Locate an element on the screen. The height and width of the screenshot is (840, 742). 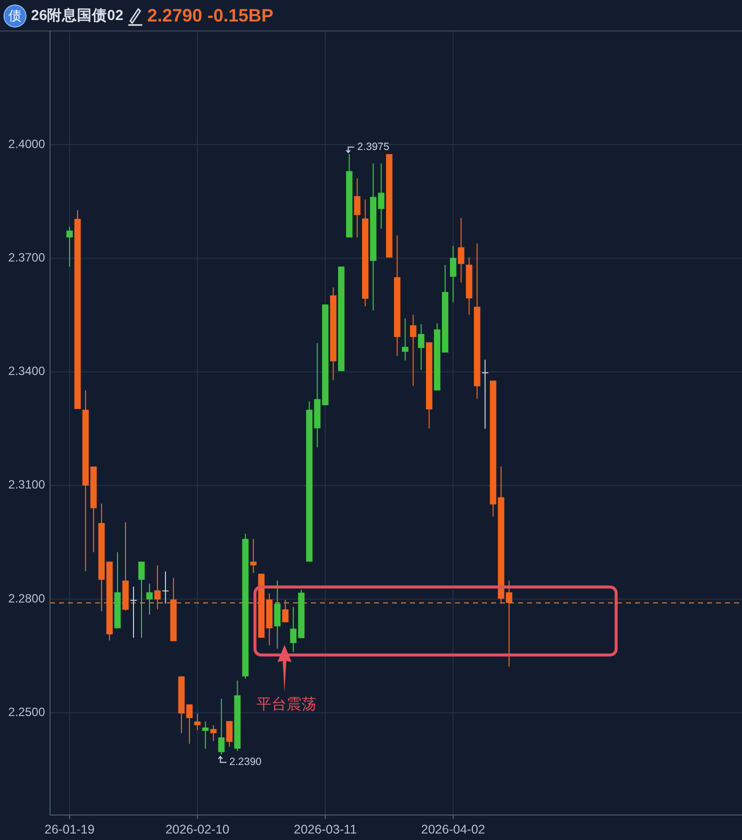
y-tick-label: 2.3100 is located at coordinates (27, 485).